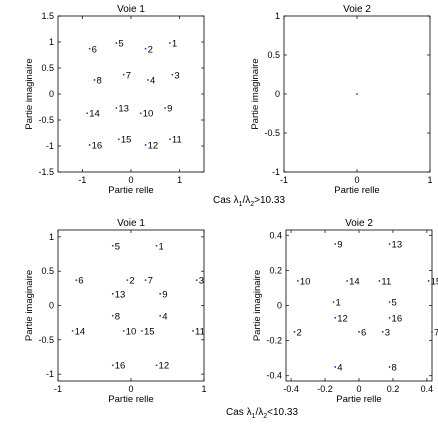 This screenshot has width=438, height=427. What do you see at coordinates (342, 318) in the screenshot?
I see `point-label: 12` at bounding box center [342, 318].